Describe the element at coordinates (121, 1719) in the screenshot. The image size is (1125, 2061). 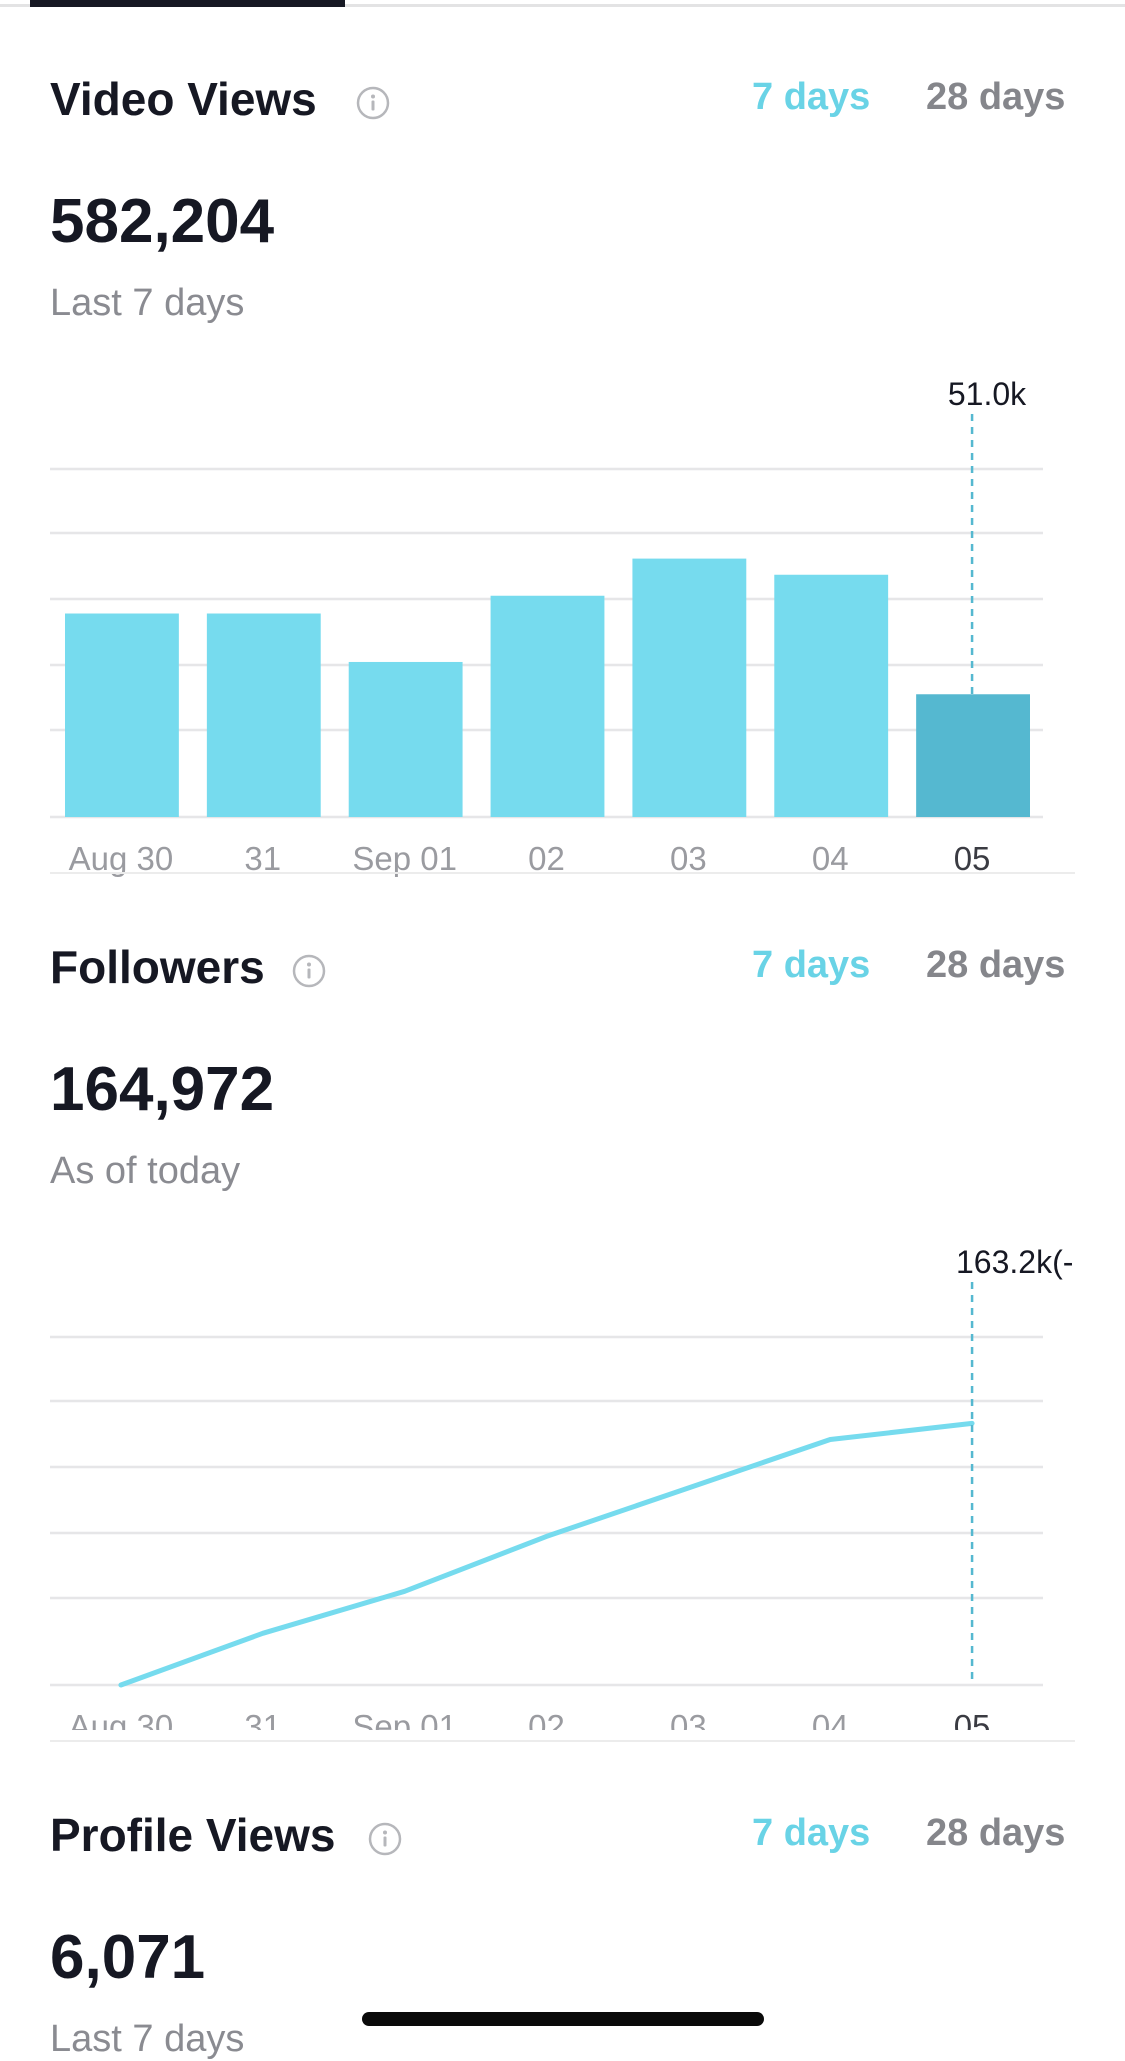
I see `x-tick-label: Aug 30` at that location.